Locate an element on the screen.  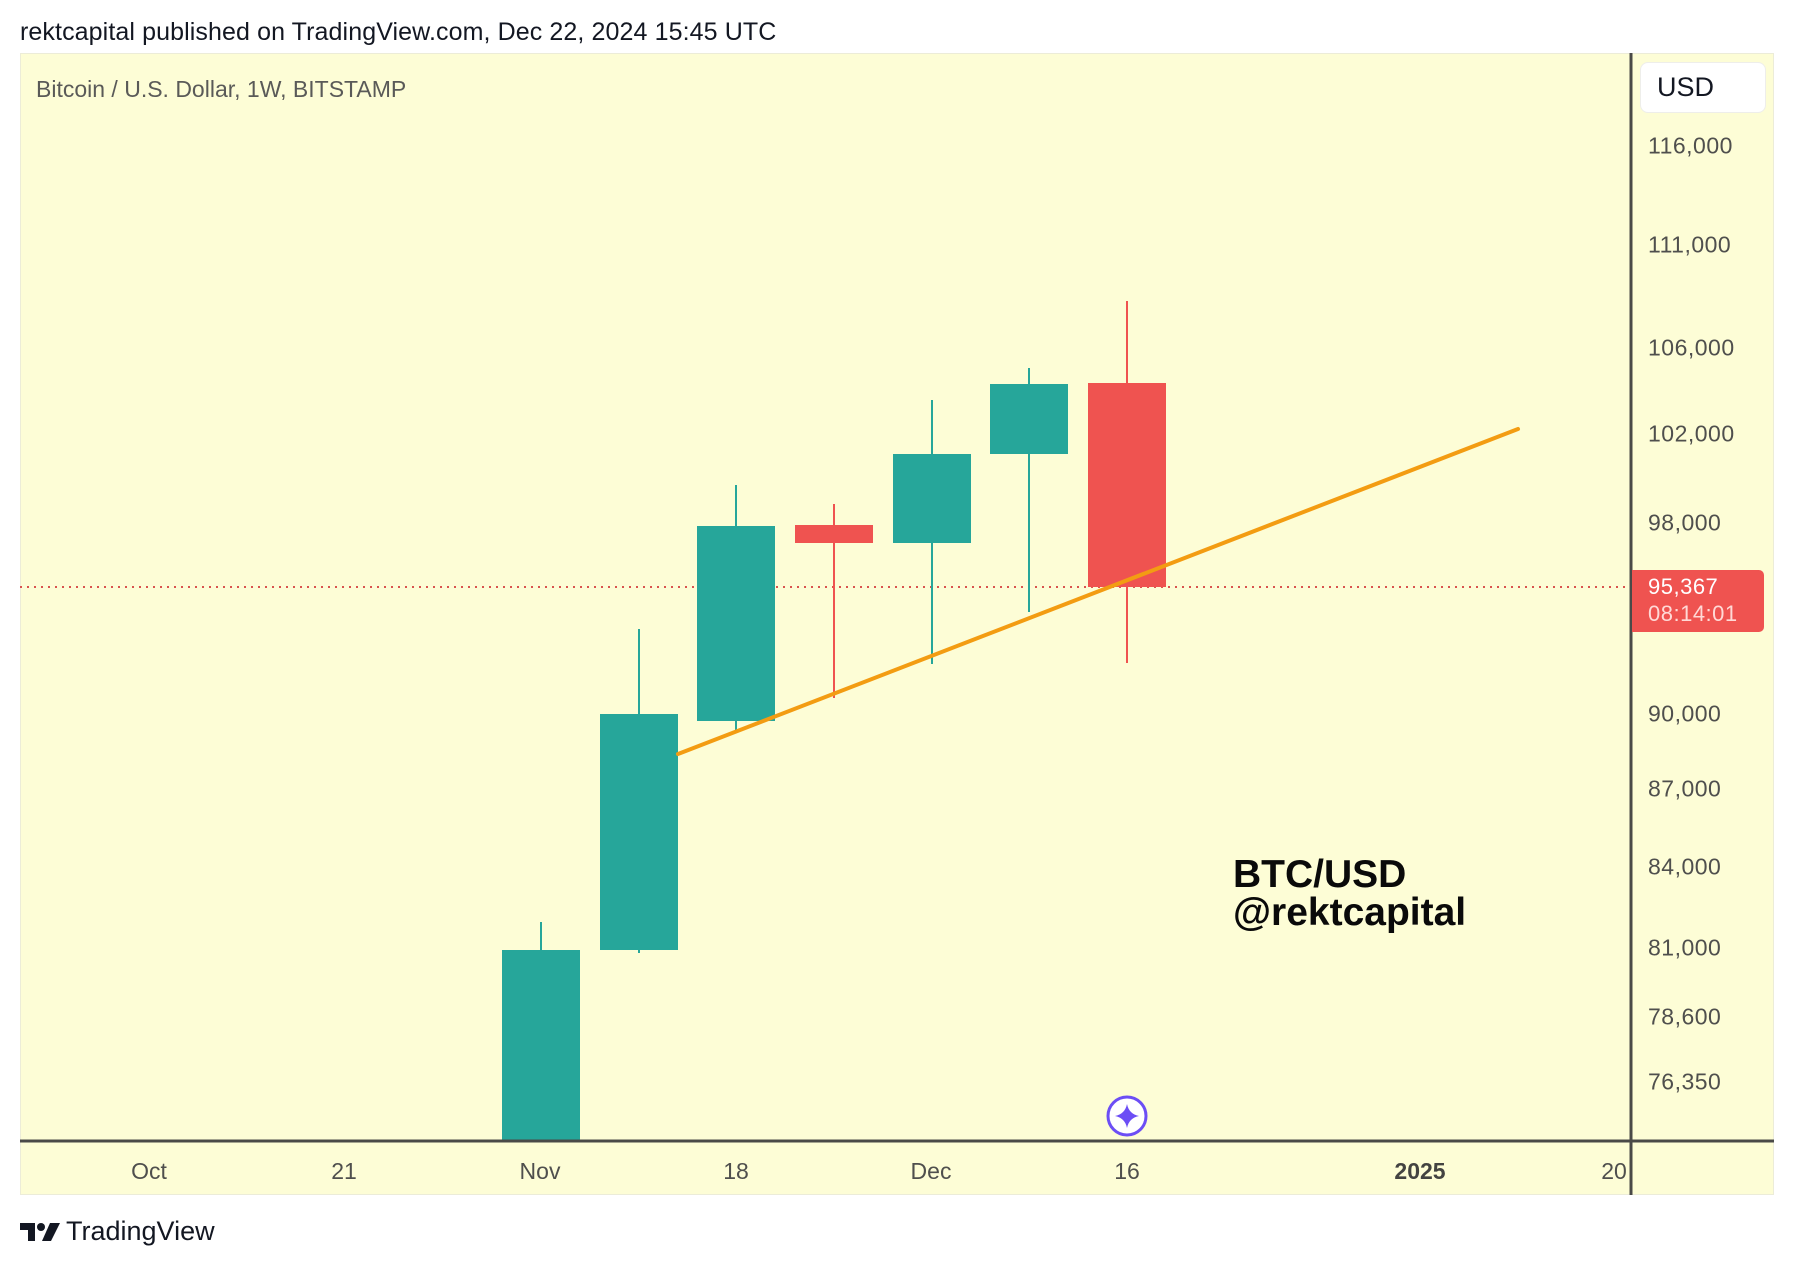
price-axis-label: 90,000 is located at coordinates (1685, 713).